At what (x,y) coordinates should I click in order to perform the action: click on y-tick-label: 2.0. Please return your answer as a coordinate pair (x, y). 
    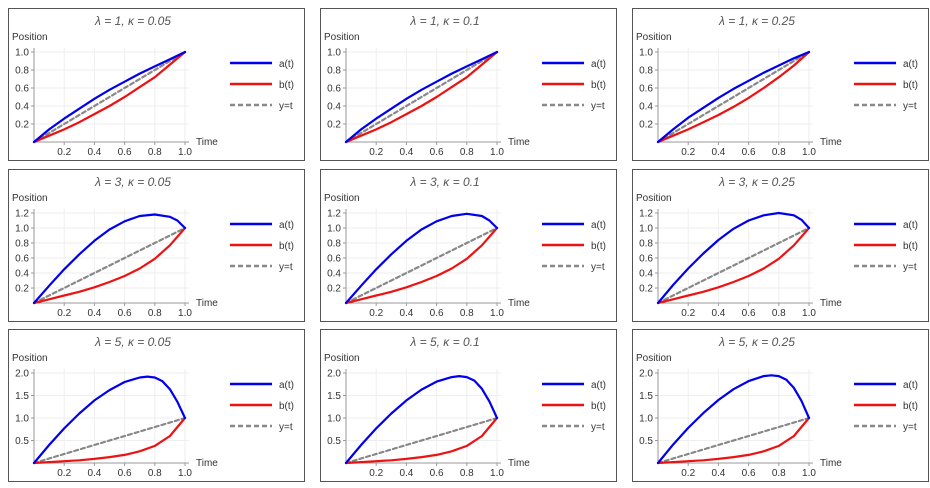
    Looking at the image, I should click on (646, 374).